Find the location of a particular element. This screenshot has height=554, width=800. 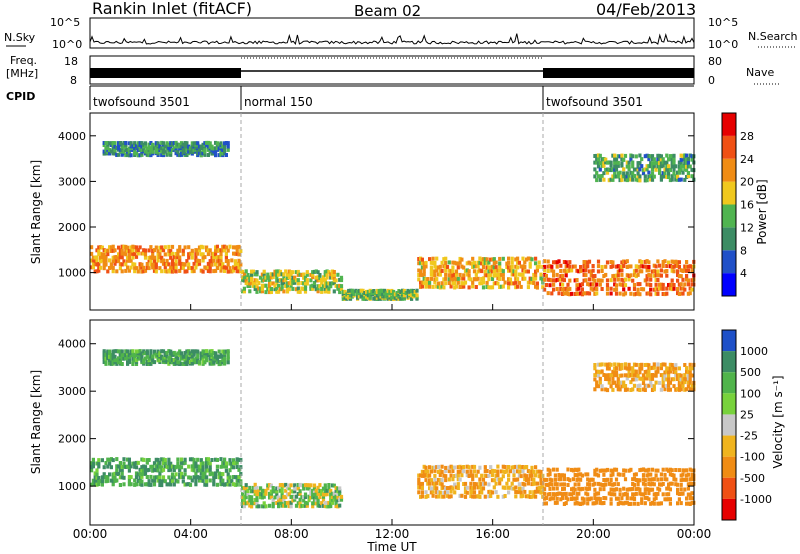

y-tick-label: 1000 is located at coordinates (72, 486).